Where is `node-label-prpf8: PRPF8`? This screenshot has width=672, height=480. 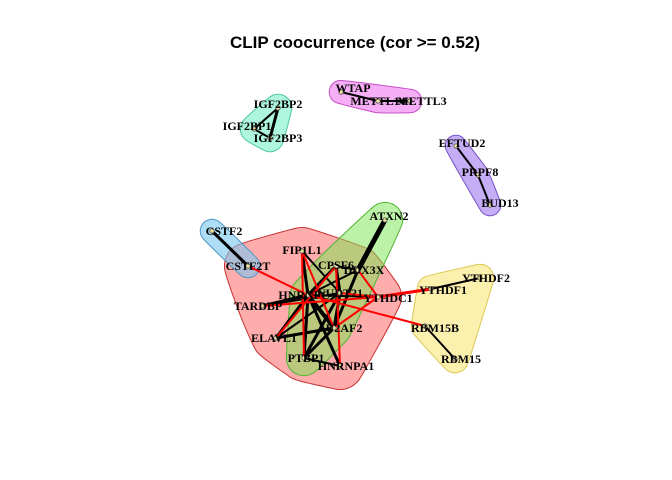
node-label-prpf8: PRPF8 is located at coordinates (480, 172).